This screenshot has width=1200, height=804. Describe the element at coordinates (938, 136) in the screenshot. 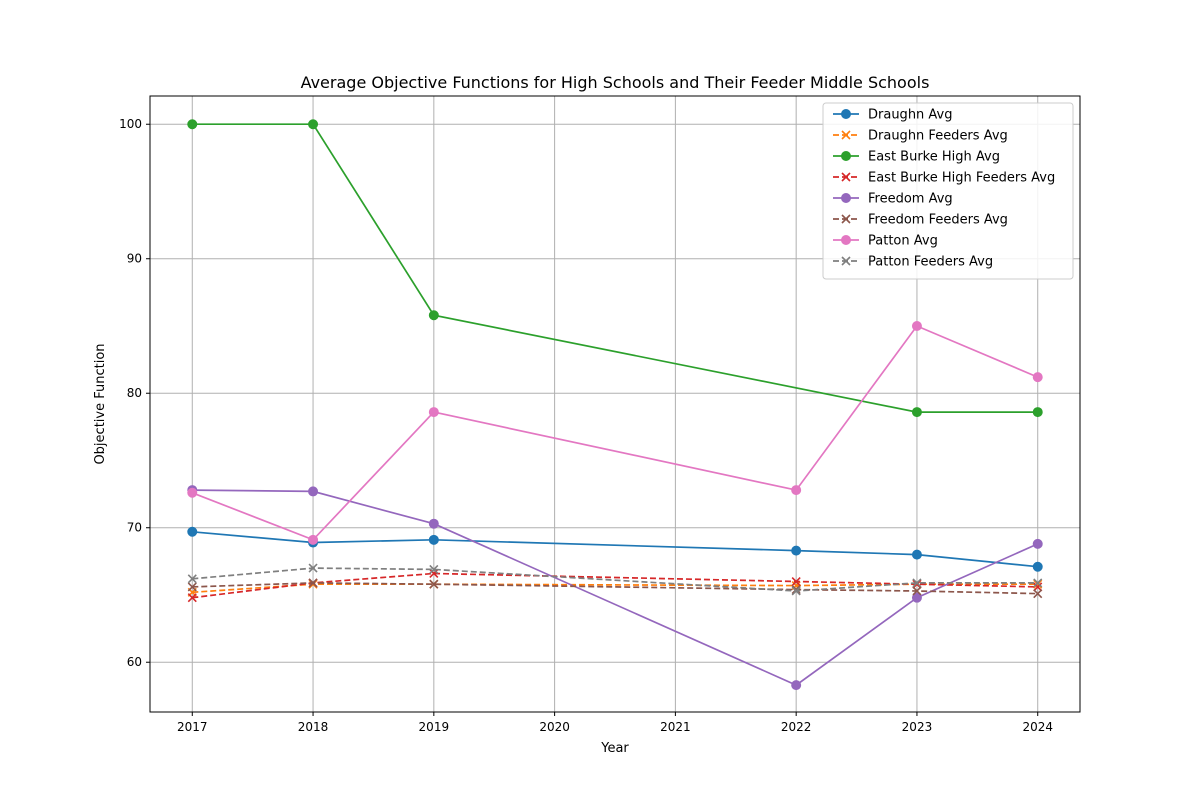

I see `legend-label: Draughn Feeders Avg` at that location.